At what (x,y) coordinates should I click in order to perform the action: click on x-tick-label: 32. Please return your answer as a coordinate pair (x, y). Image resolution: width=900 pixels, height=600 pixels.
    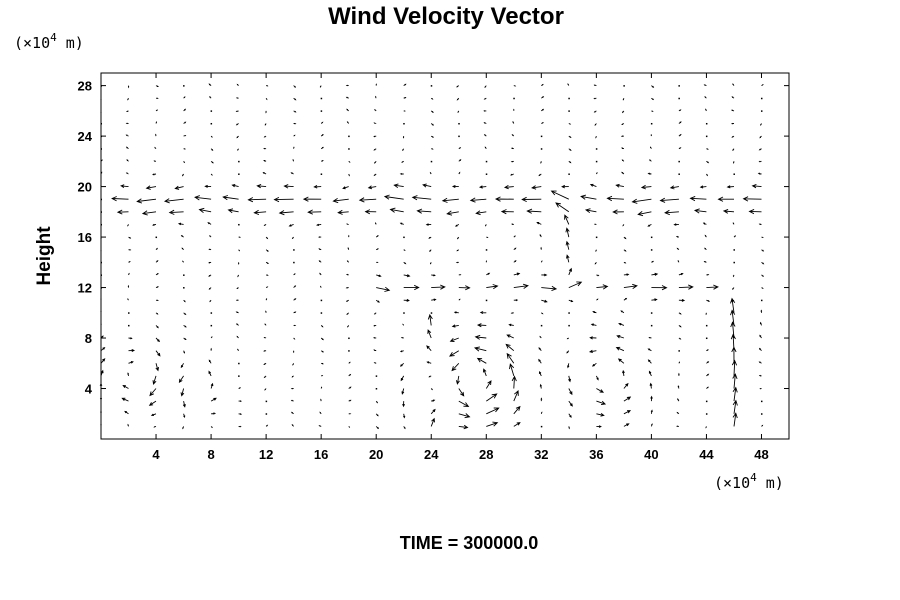
    Looking at the image, I should click on (541, 454).